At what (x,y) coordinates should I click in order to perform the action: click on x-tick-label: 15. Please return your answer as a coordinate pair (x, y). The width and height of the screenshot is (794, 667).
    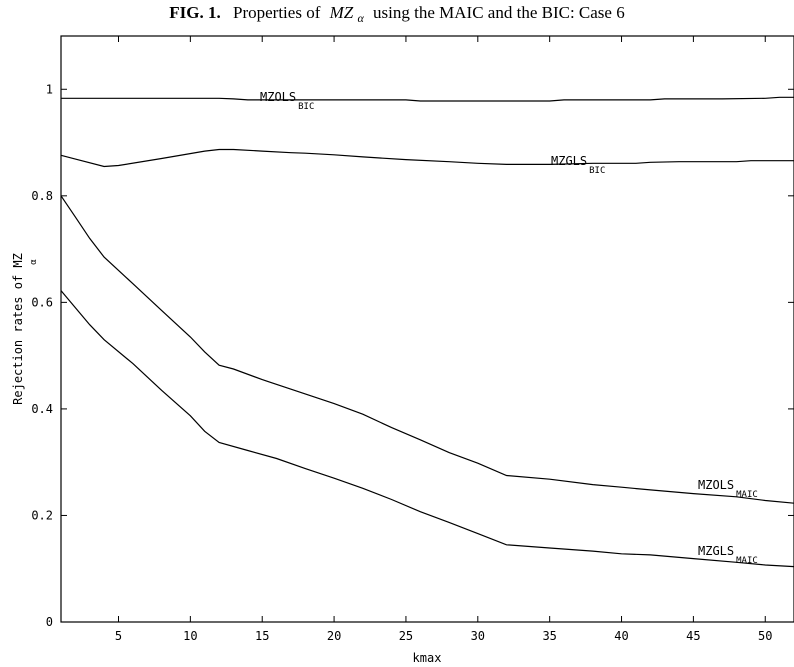
    Looking at the image, I should click on (262, 636).